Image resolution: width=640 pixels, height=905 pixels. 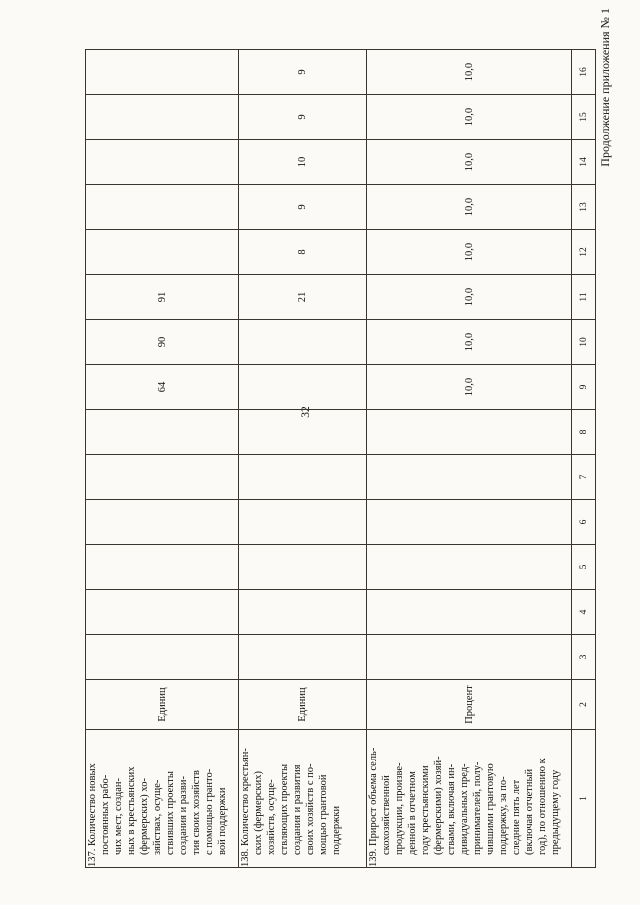 What do you see at coordinates (583, 207) in the screenshot?
I see `column-number-cell: 13` at bounding box center [583, 207].